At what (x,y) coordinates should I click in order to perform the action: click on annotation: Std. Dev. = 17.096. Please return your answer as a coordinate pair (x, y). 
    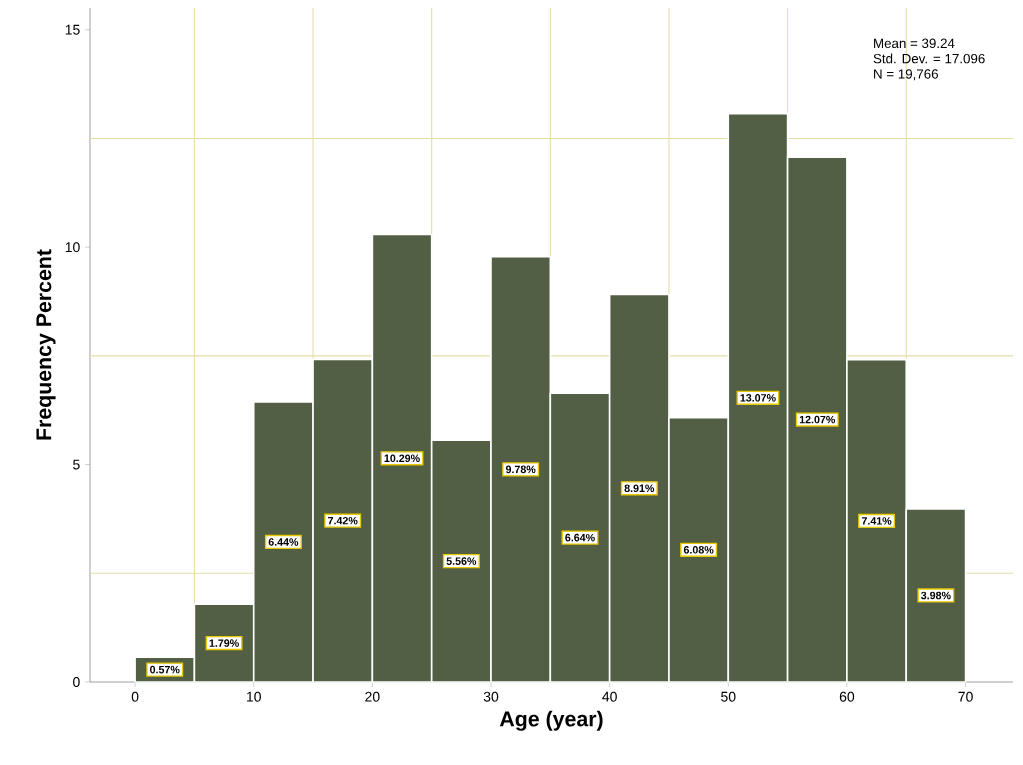
    Looking at the image, I should click on (929, 58).